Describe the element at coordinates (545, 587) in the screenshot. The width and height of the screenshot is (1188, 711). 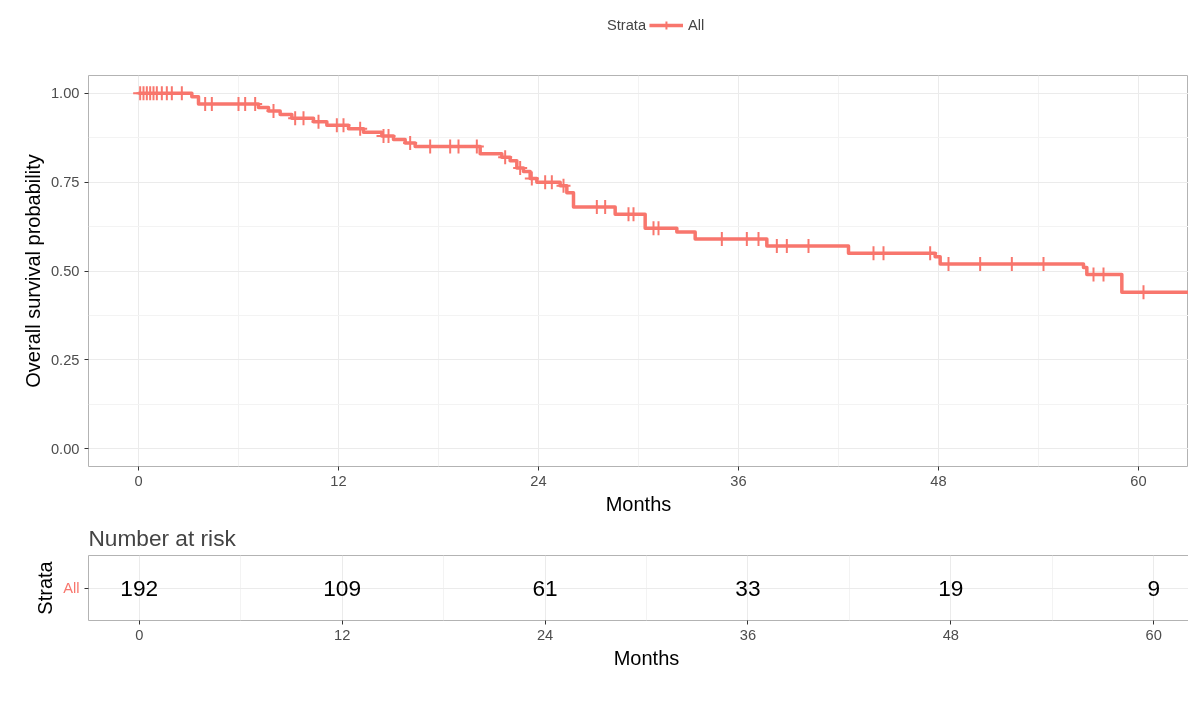
I see `data-label: 61` at that location.